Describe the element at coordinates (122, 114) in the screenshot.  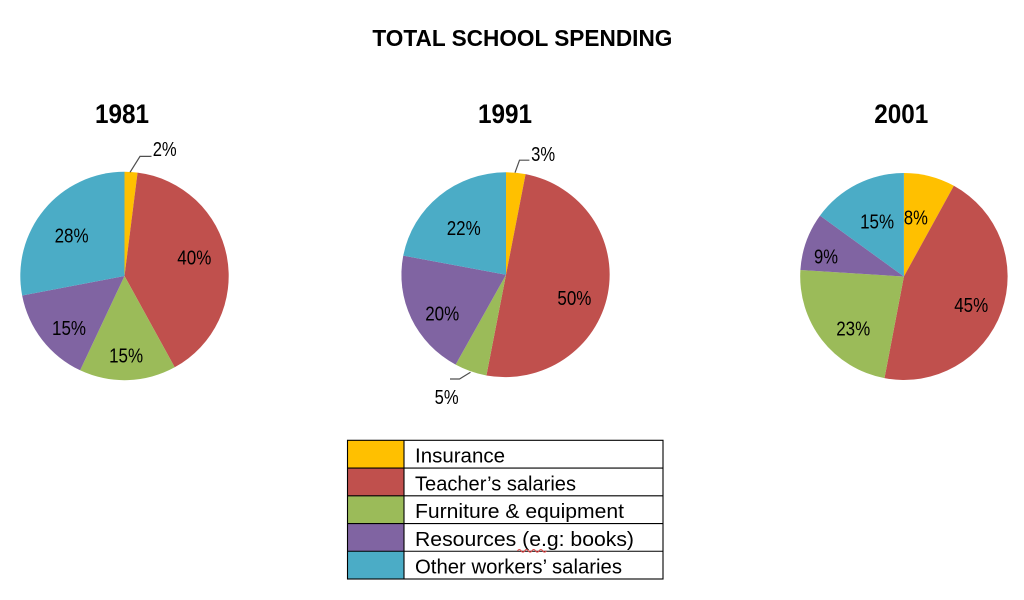
I see `svg-text: 1981` at that location.